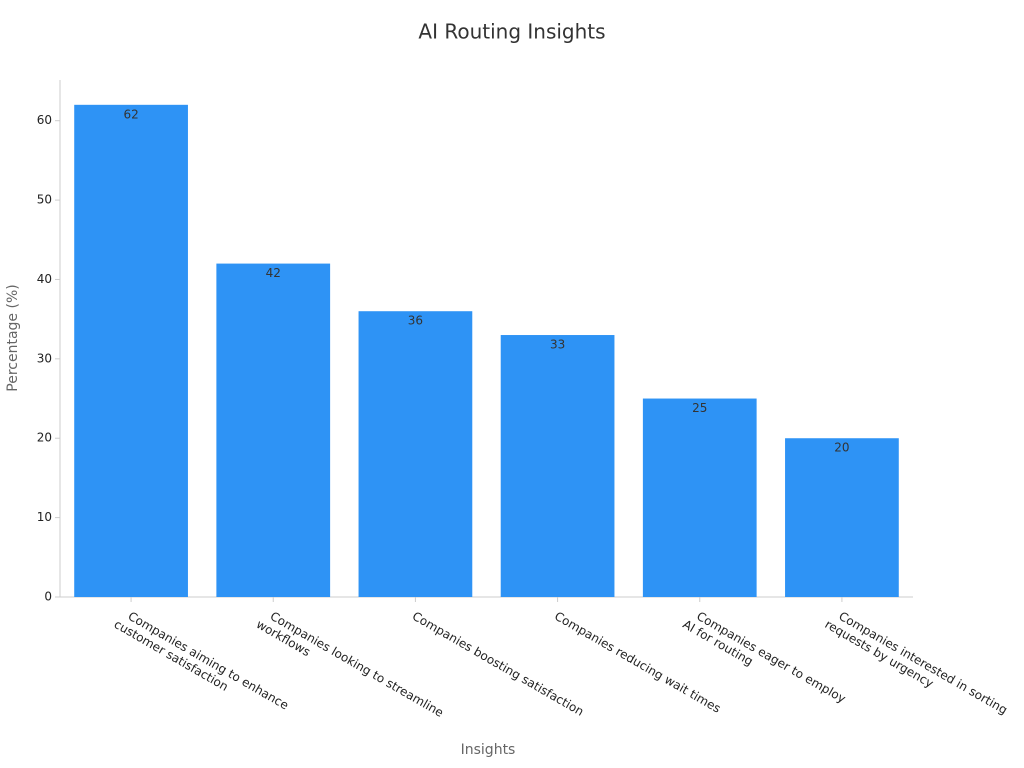  I want to click on y-tick-label: 0, so click(48, 597).